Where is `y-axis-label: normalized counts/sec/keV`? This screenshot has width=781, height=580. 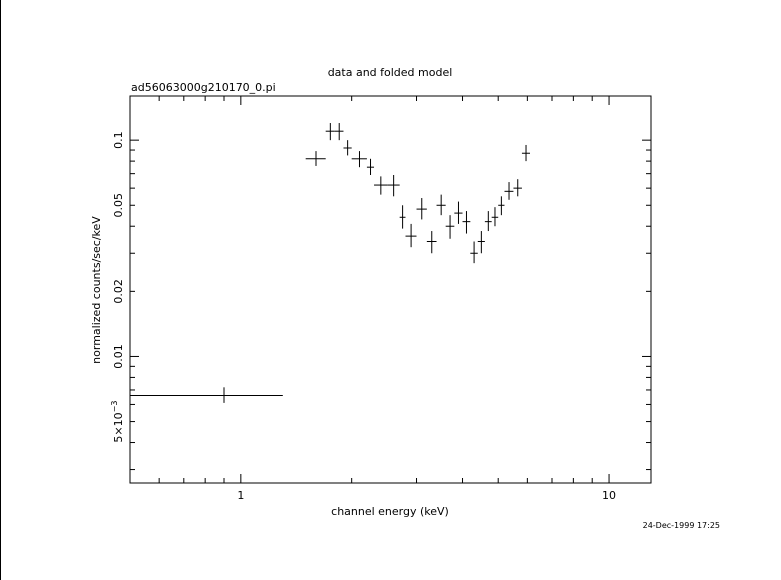 y-axis-label: normalized counts/sec/keV is located at coordinates (96, 290).